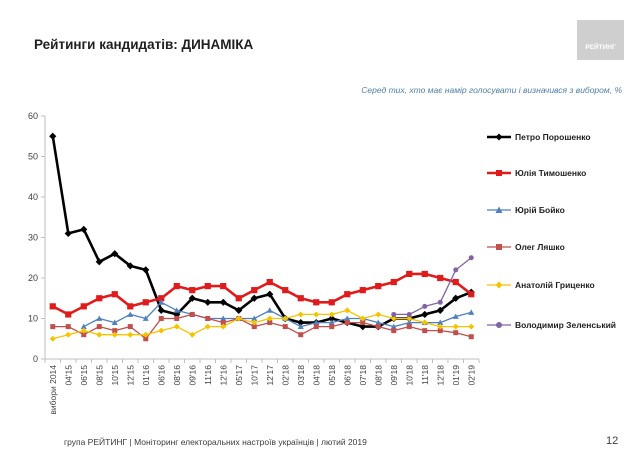 This screenshot has width=638, height=456. Describe the element at coordinates (33, 278) in the screenshot. I see `y-tick-label: 20` at that location.